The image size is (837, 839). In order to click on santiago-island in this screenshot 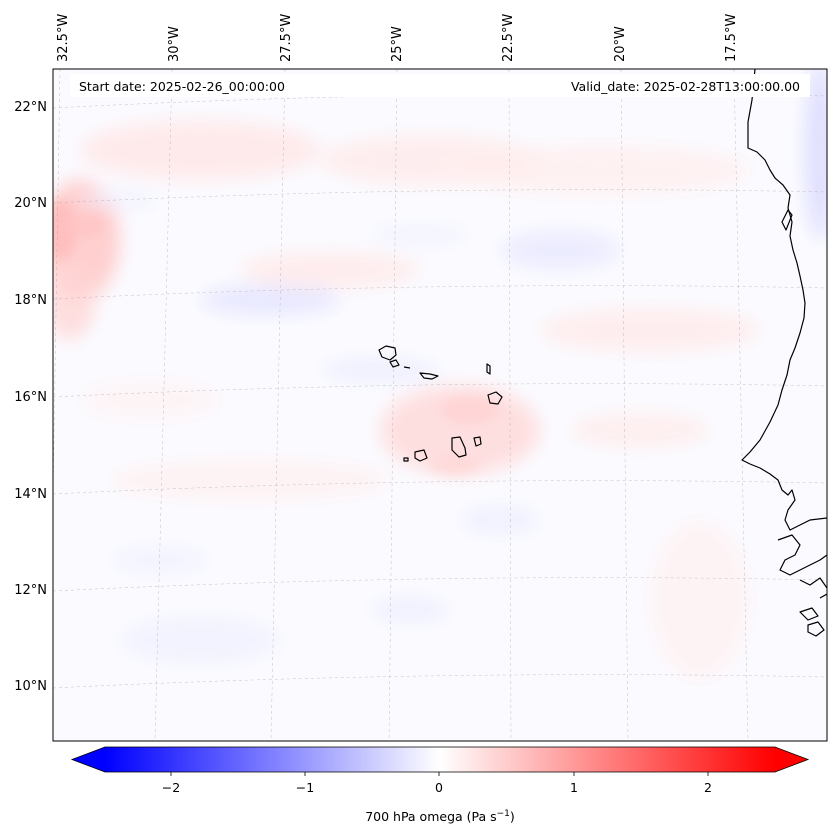, I will do `click(459, 447)`.